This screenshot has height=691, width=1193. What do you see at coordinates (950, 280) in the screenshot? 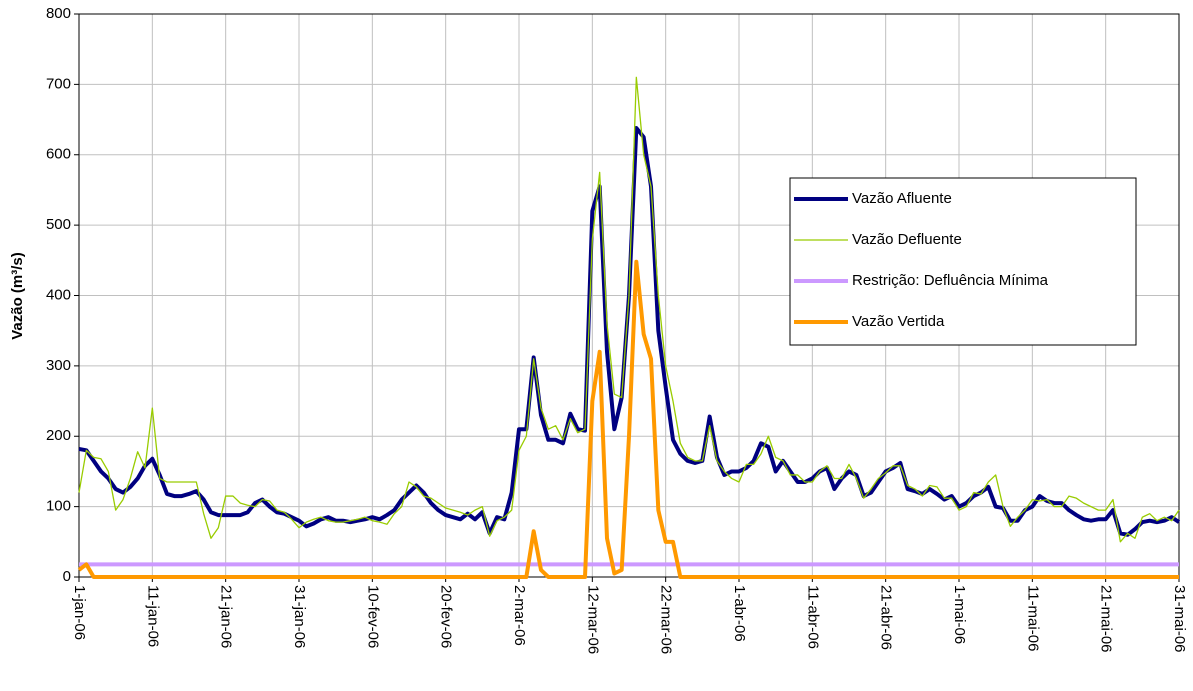
I see `legend-label: Restrição: Defluência Mínima` at bounding box center [950, 280].